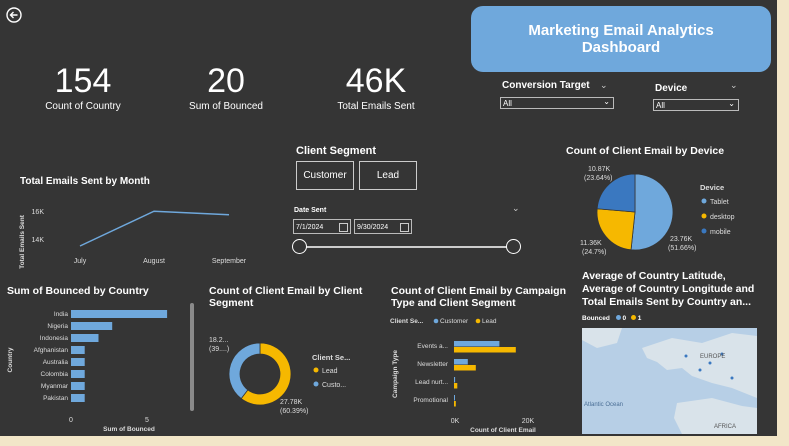 The height and width of the screenshot is (446, 789). I want to click on slider-track, so click(406, 247).